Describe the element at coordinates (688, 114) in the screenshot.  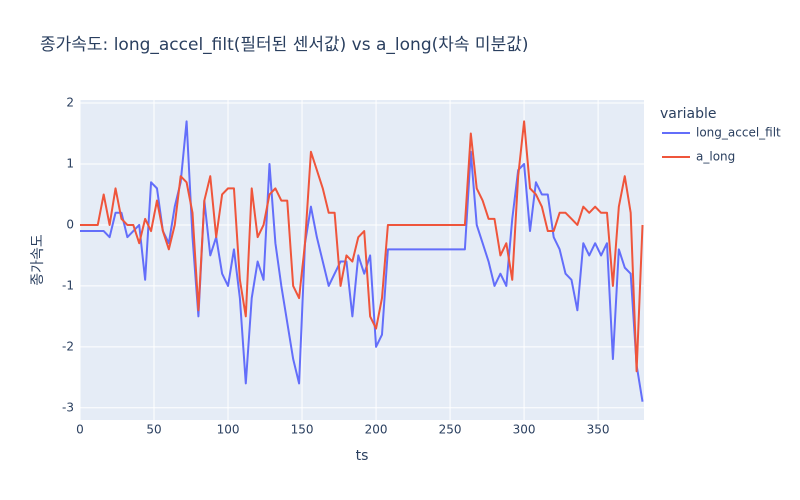
I see `legend-title: variable` at that location.